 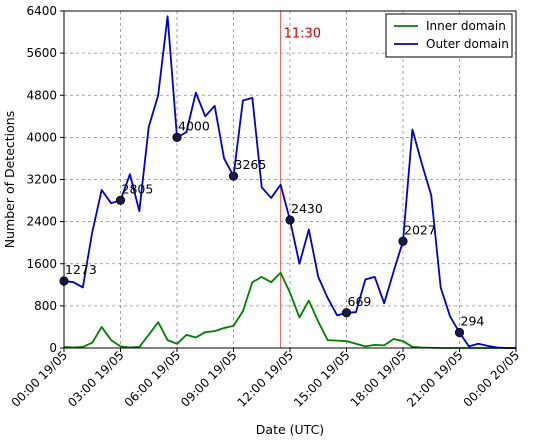 I want to click on legend-box, so click(x=449, y=35).